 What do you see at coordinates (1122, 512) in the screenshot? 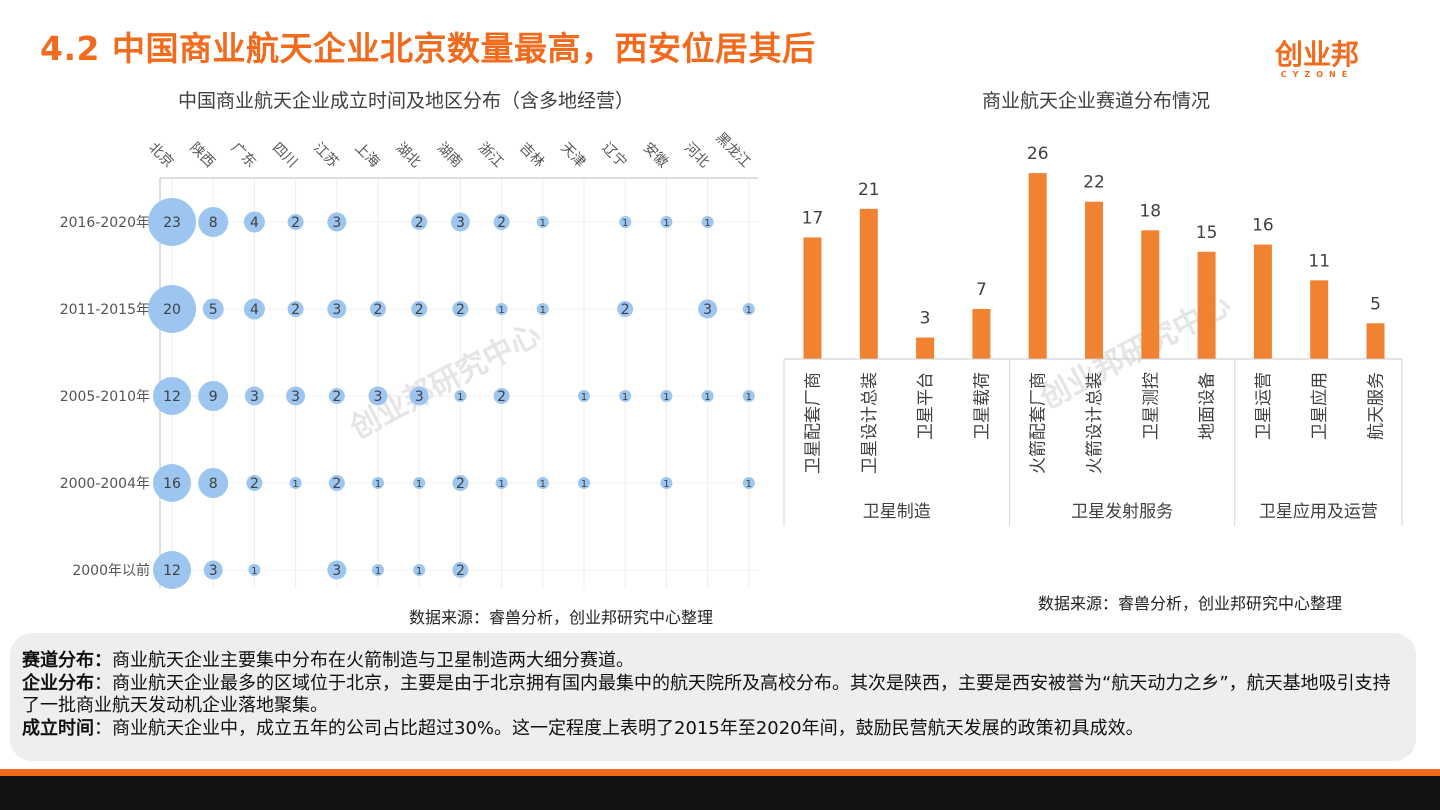
I see `bar-group-label: 卫星发射服务` at bounding box center [1122, 512].